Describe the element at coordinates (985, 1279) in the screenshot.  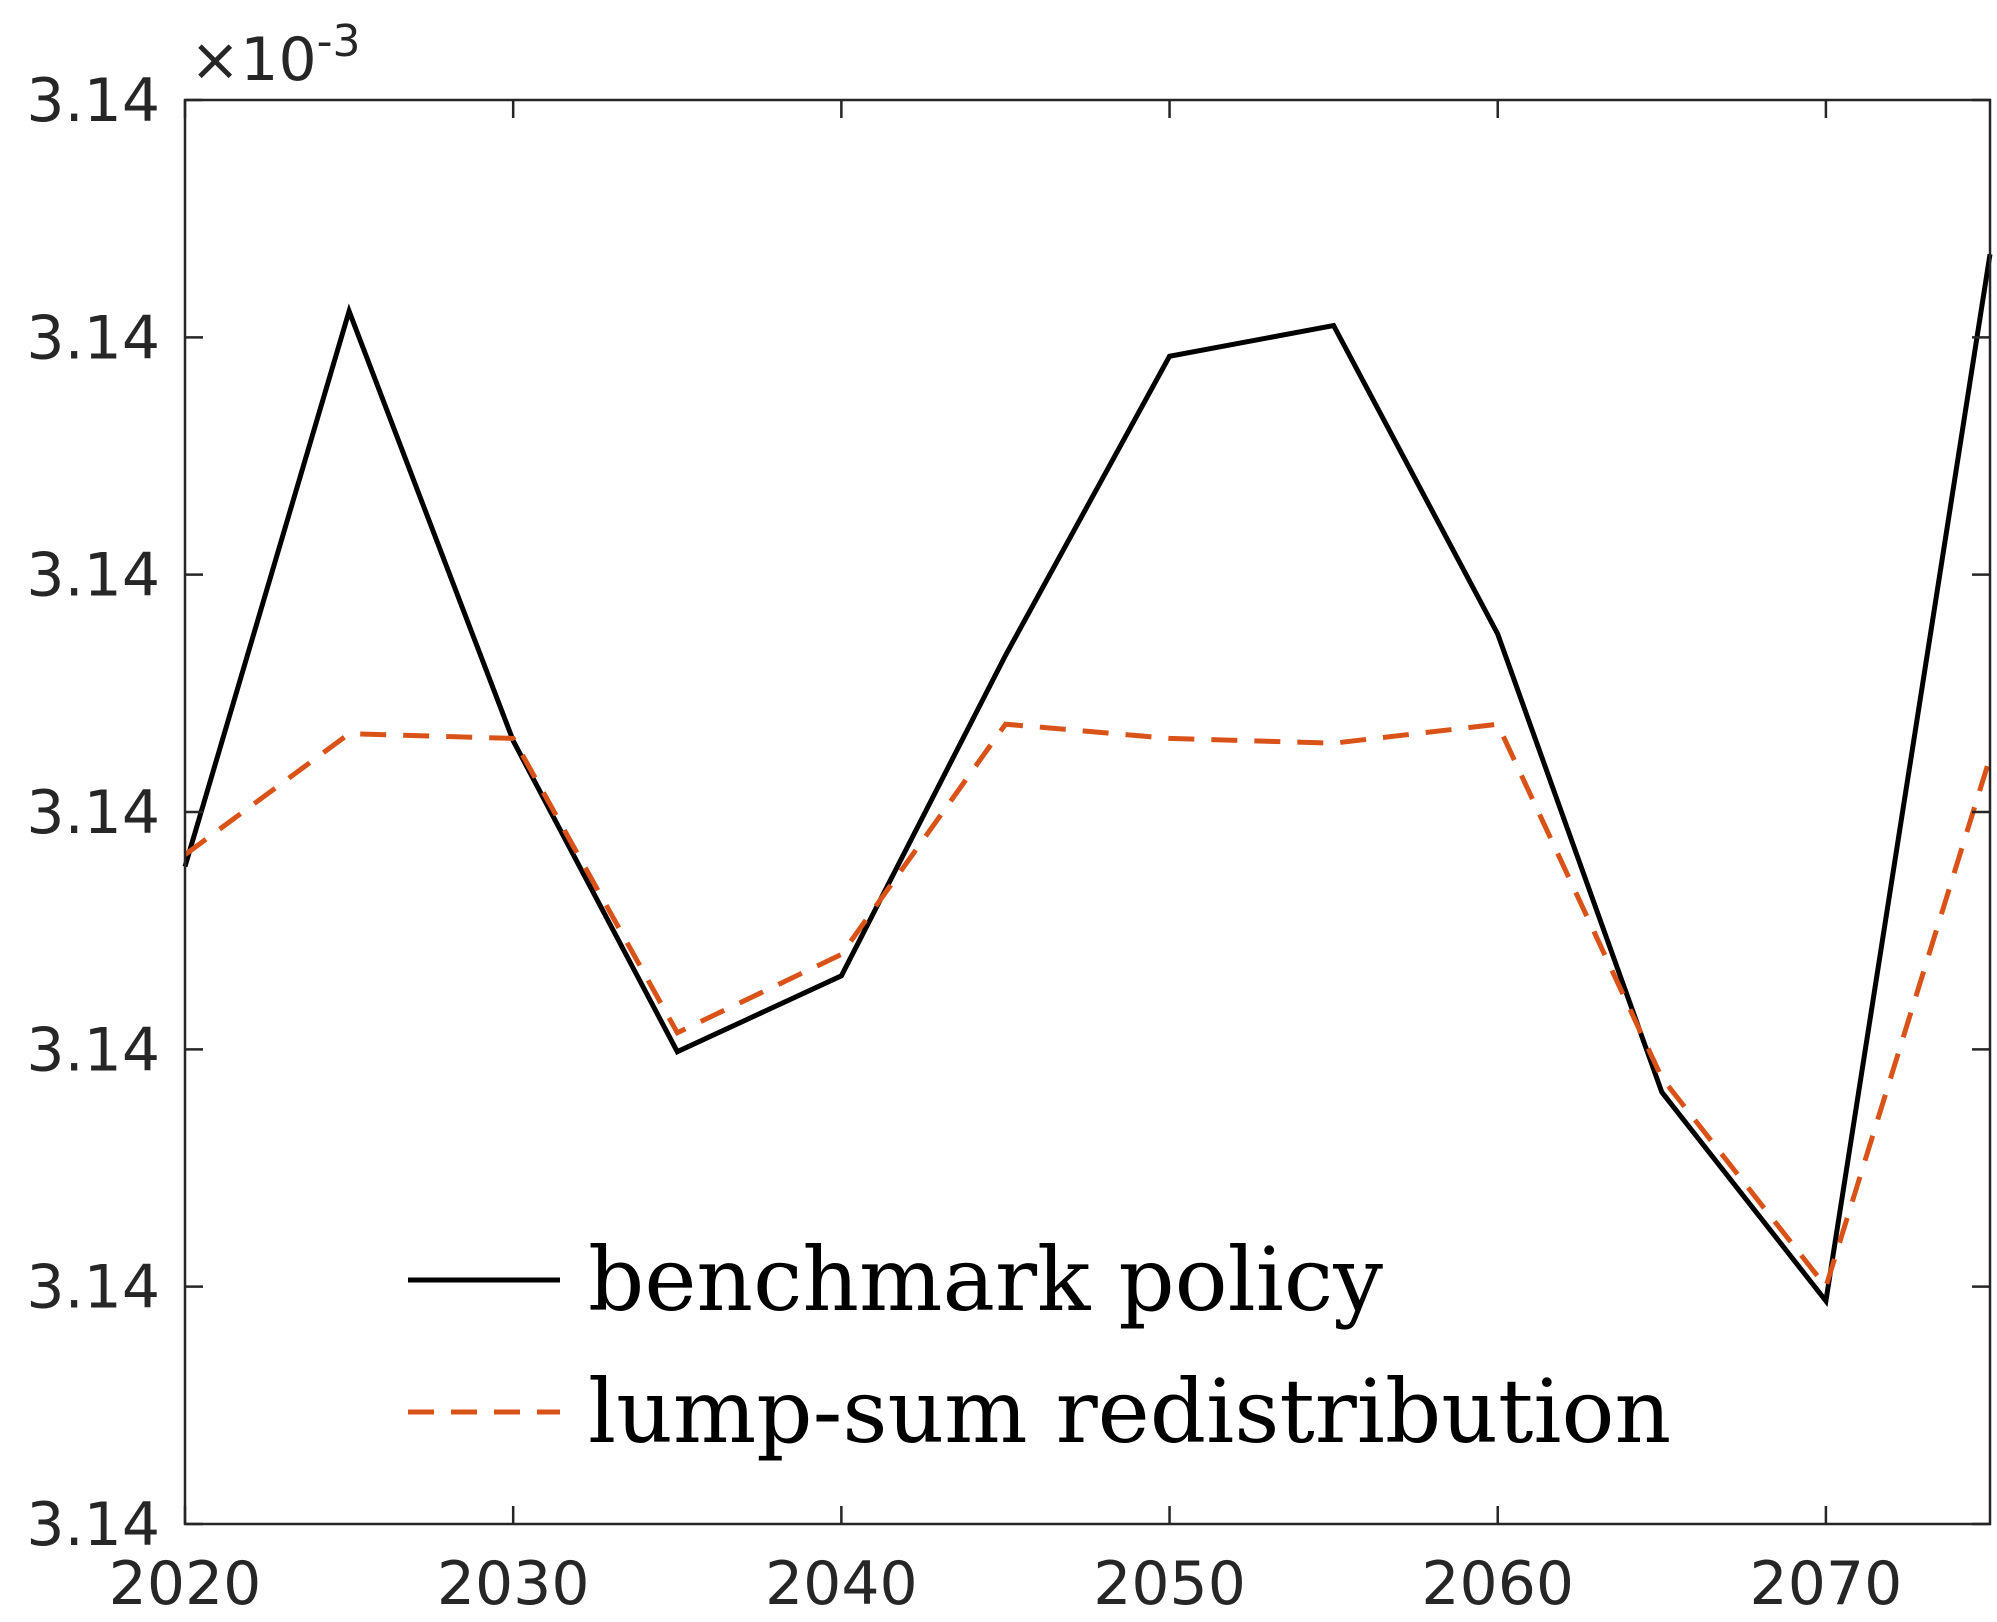
I see `legend-label-0: benchmark policy` at that location.